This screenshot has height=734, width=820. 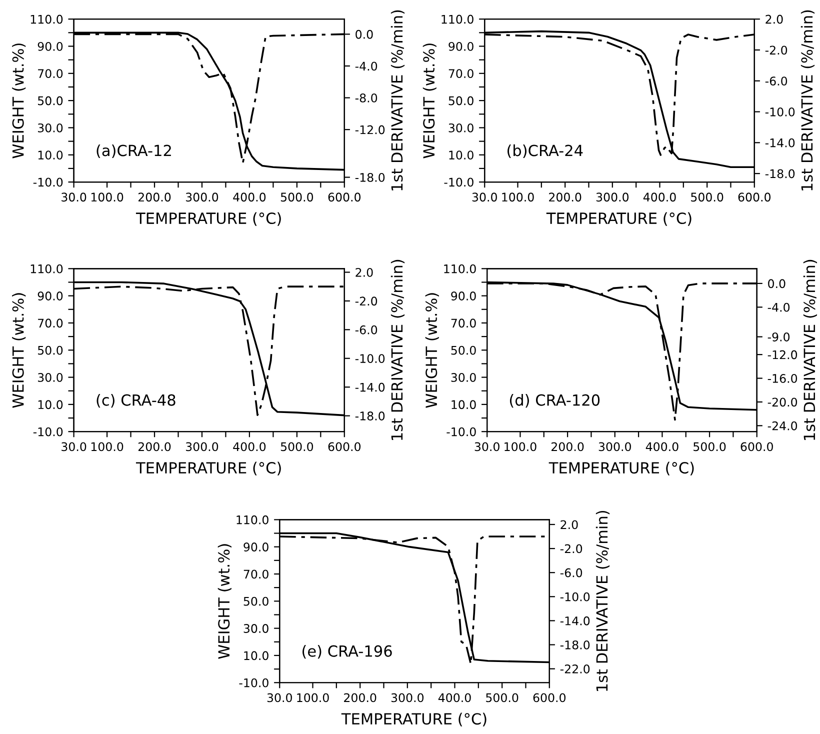 I want to click on annotation: (b)CRA-24, so click(x=545, y=151).